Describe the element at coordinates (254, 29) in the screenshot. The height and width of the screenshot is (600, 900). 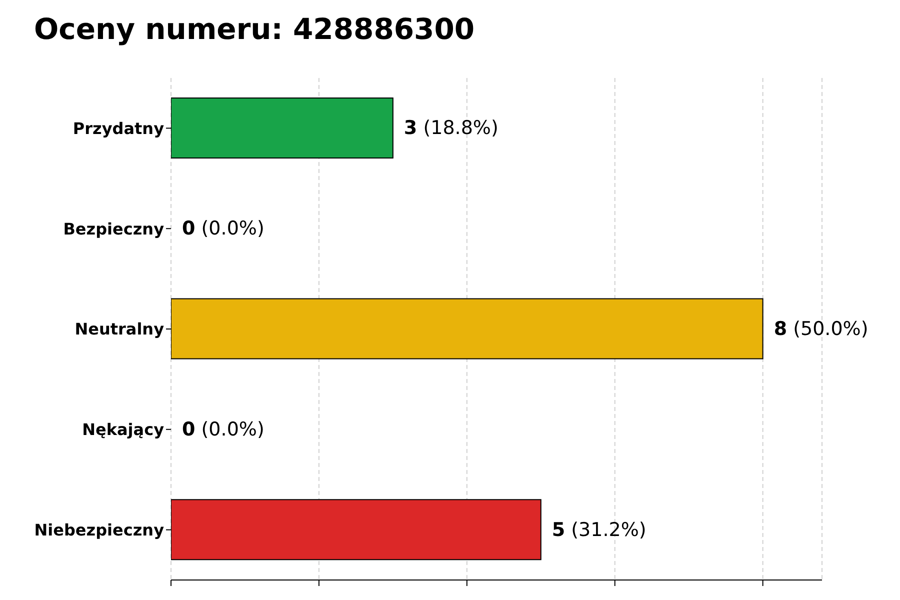
I see `chart-title: Oceny numeru: 428886300` at that location.